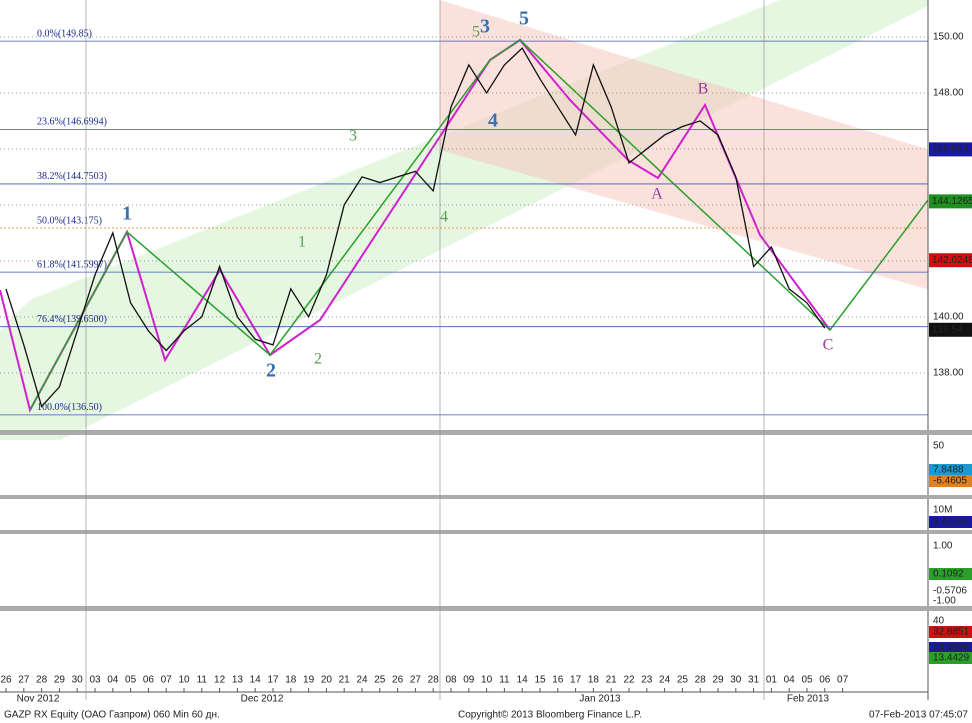 The height and width of the screenshot is (723, 972). Describe the element at coordinates (944, 601) in the screenshot. I see `panel-label: -1.00` at that location.